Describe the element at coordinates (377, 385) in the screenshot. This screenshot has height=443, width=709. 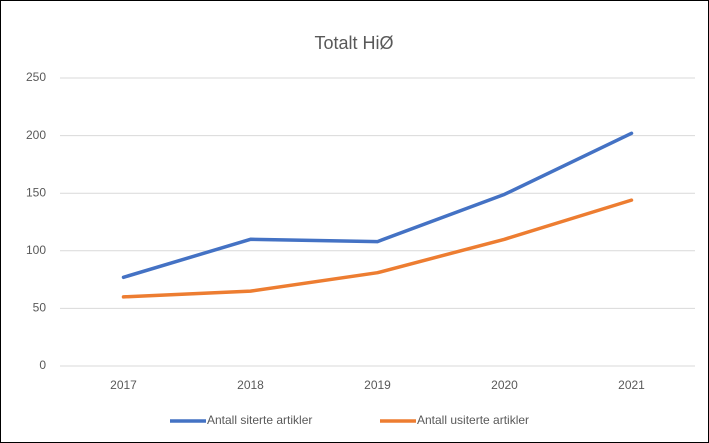
I see `x-tick-label: 2019` at that location.